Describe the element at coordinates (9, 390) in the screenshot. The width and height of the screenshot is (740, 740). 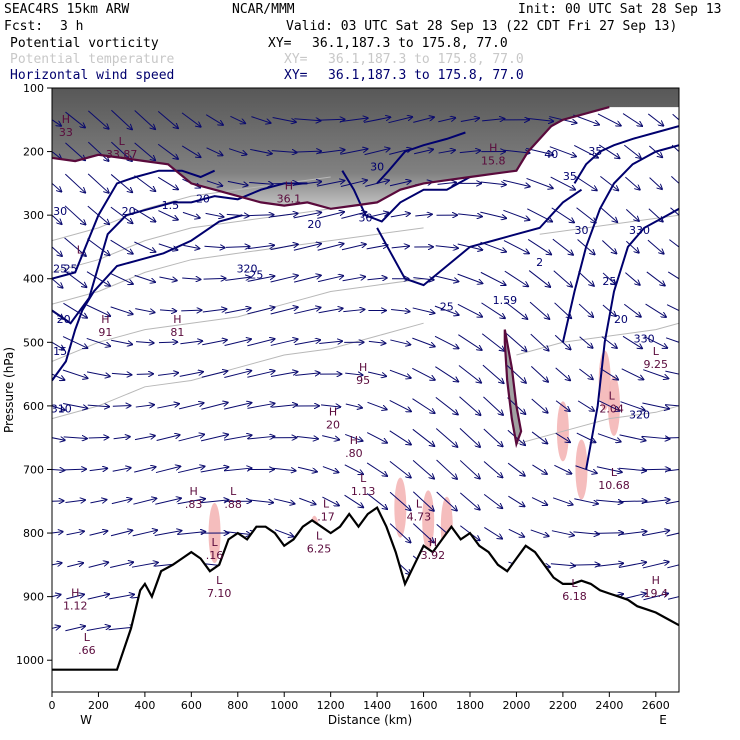
I see `y-axis-label: Pressure (hPa)` at that location.